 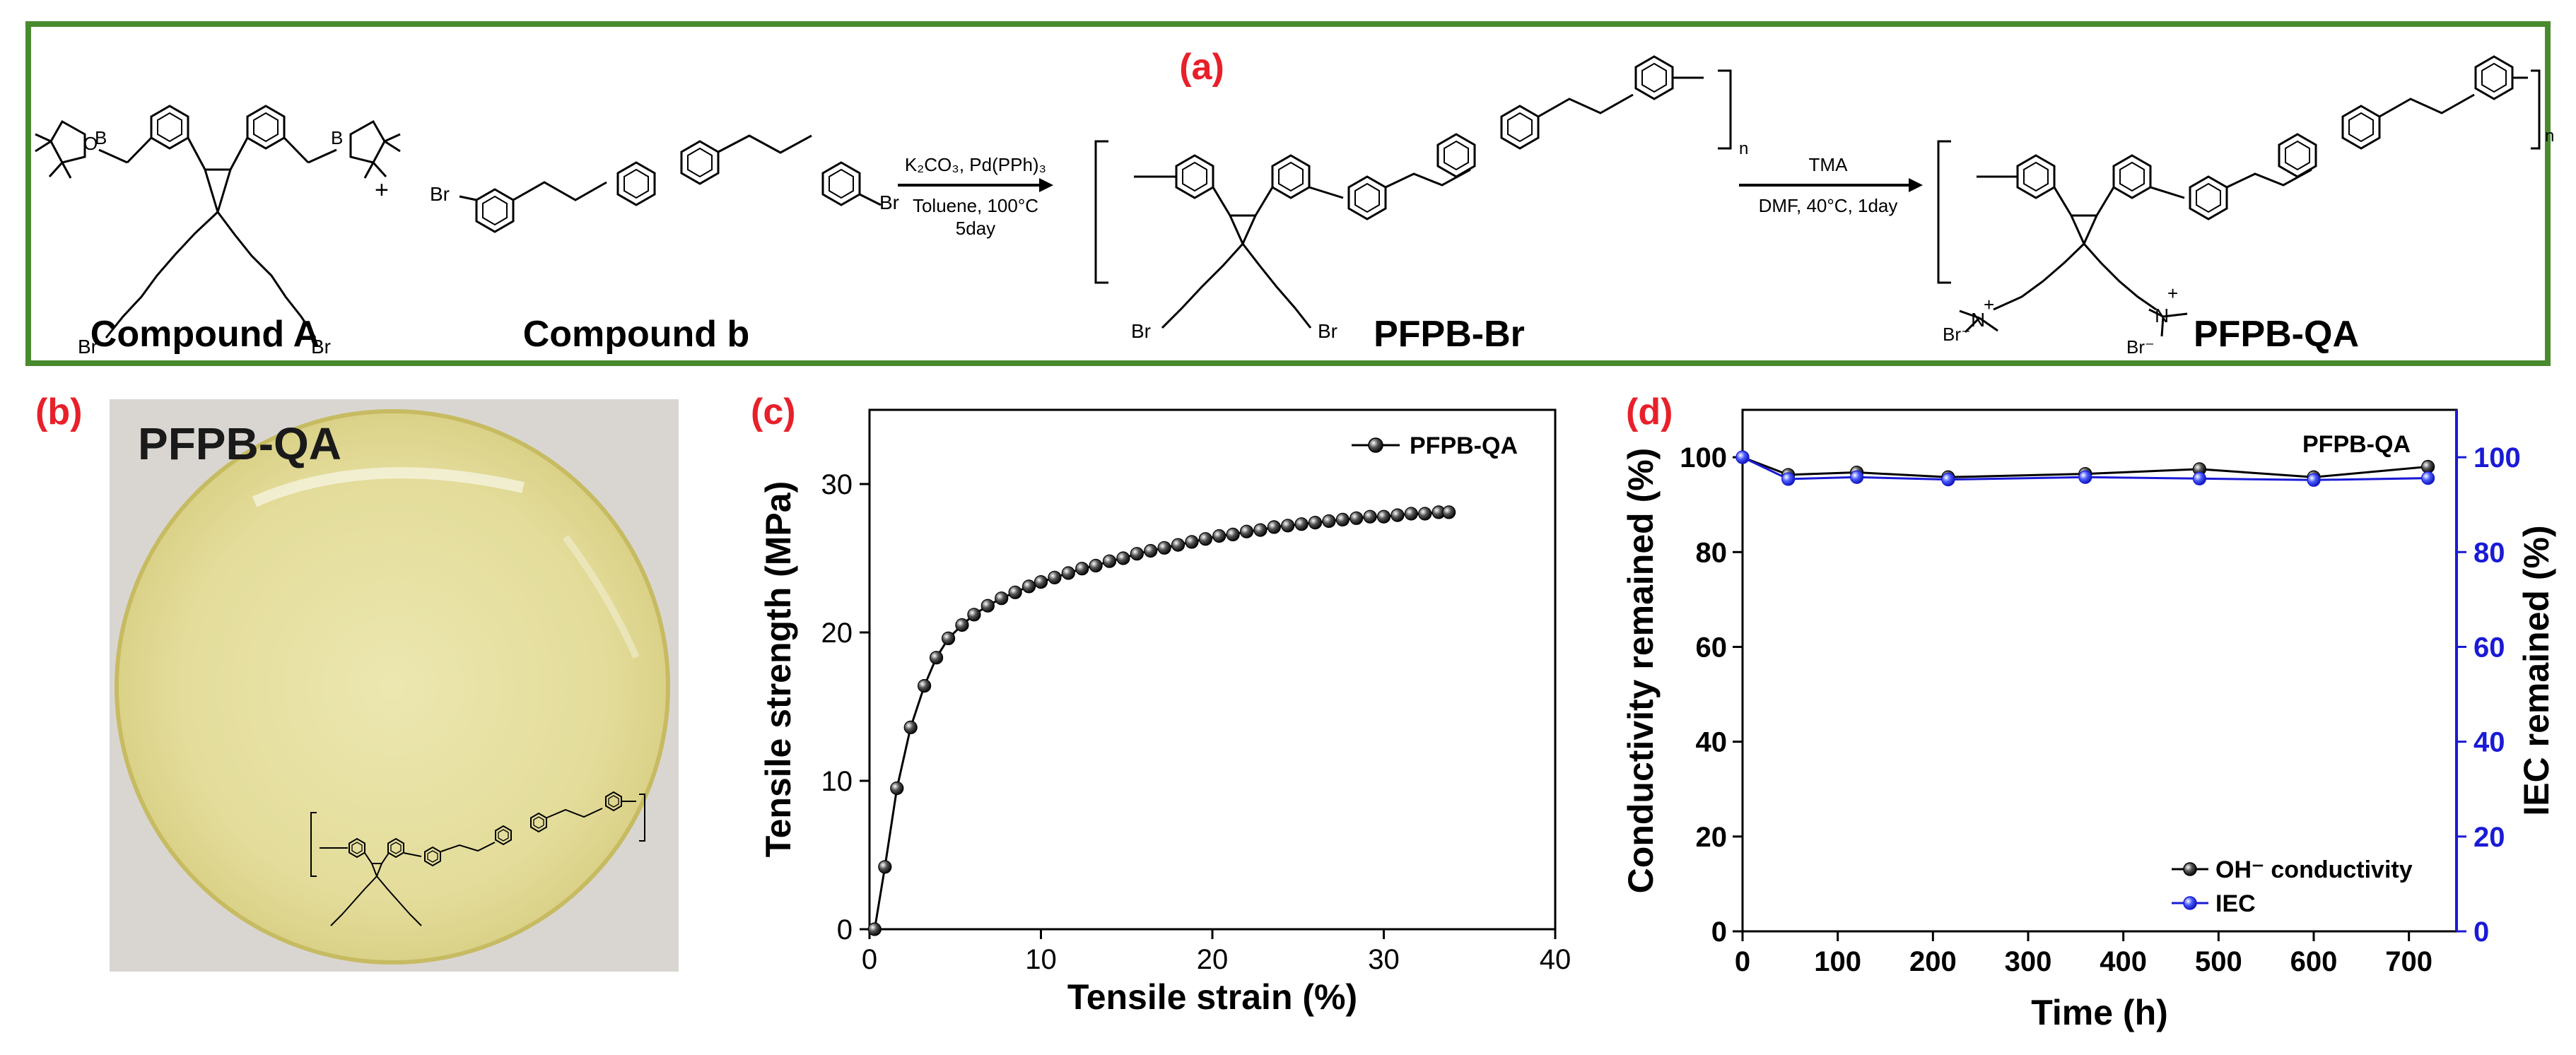 I want to click on reaction-arrow-2-head, so click(x=1916, y=185).